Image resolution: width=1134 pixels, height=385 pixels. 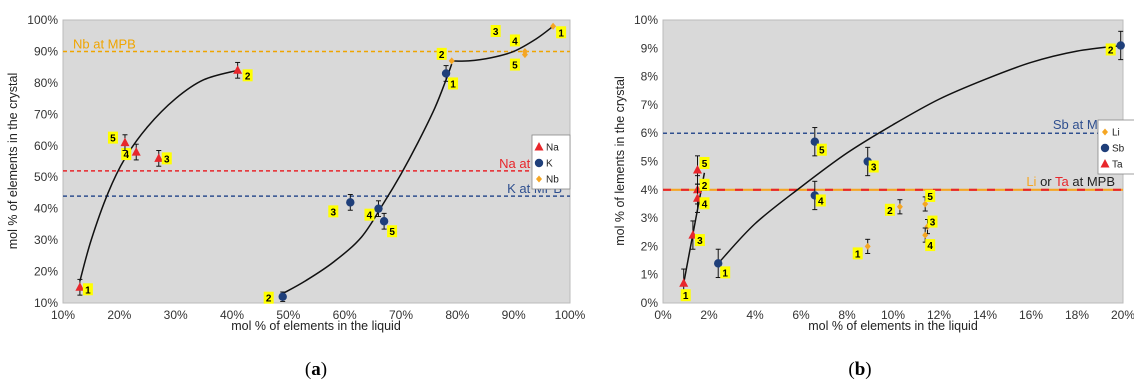 What do you see at coordinates (847, 315) in the screenshot?
I see `x-tick-label: 8%` at bounding box center [847, 315].